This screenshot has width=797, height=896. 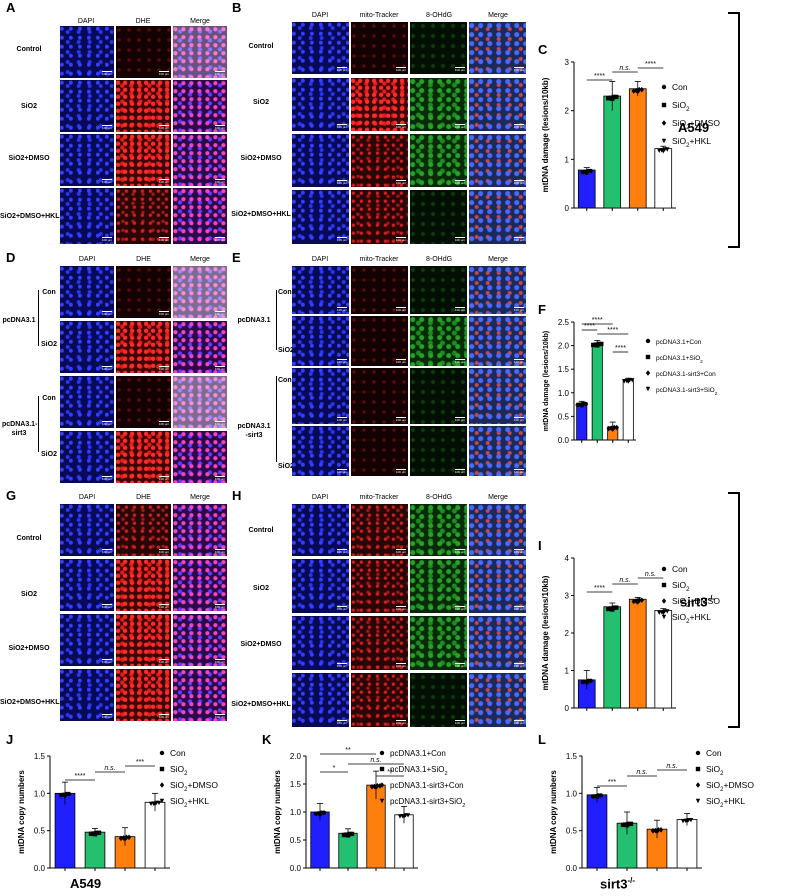 I want to click on significance-label: **, so click(x=348, y=750).